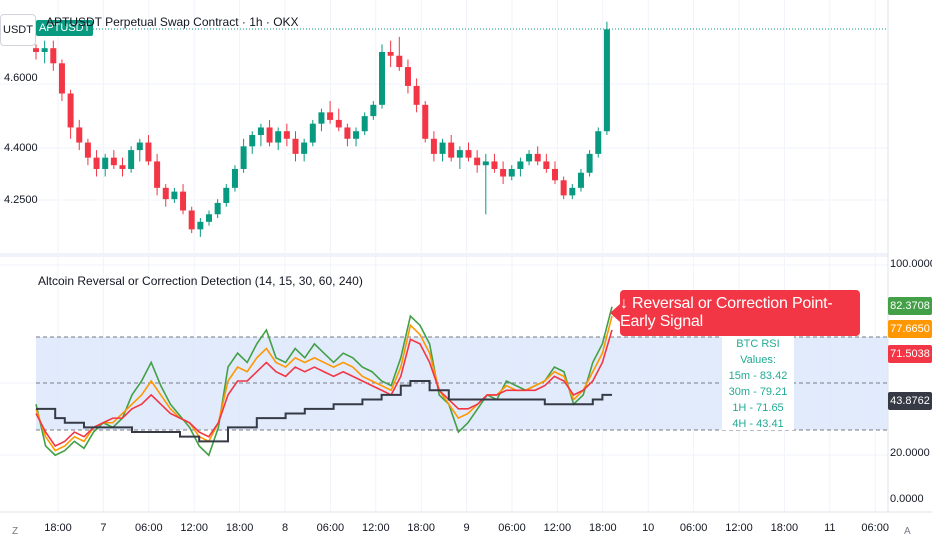  I want to click on rsi1h-value-tag: 71.5038, so click(910, 354).